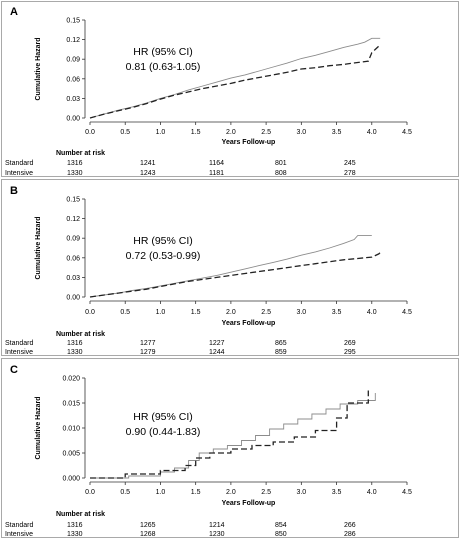  I want to click on risk-value: 1279, so click(148, 352).